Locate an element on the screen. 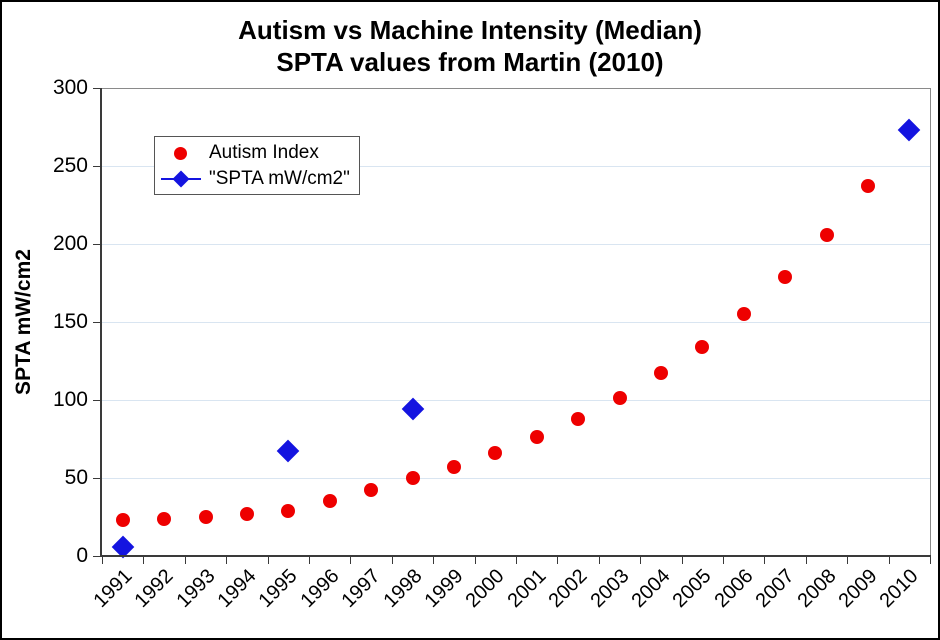 The image size is (940, 640). plot-border-top is located at coordinates (516, 88).